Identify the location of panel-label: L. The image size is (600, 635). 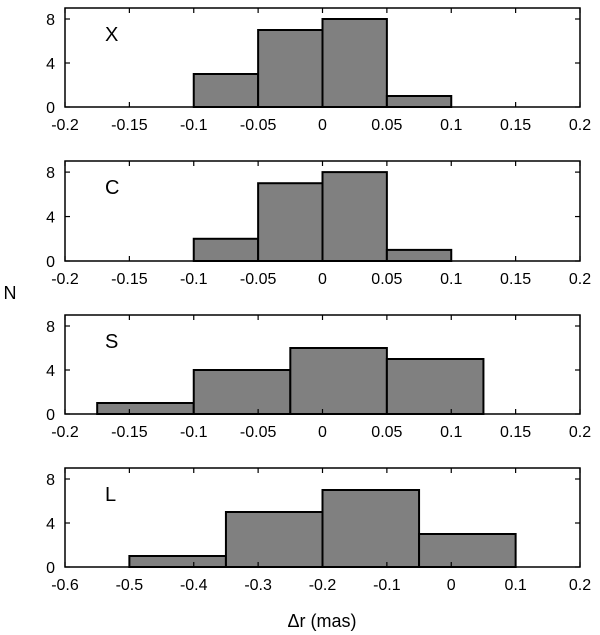
(110, 495).